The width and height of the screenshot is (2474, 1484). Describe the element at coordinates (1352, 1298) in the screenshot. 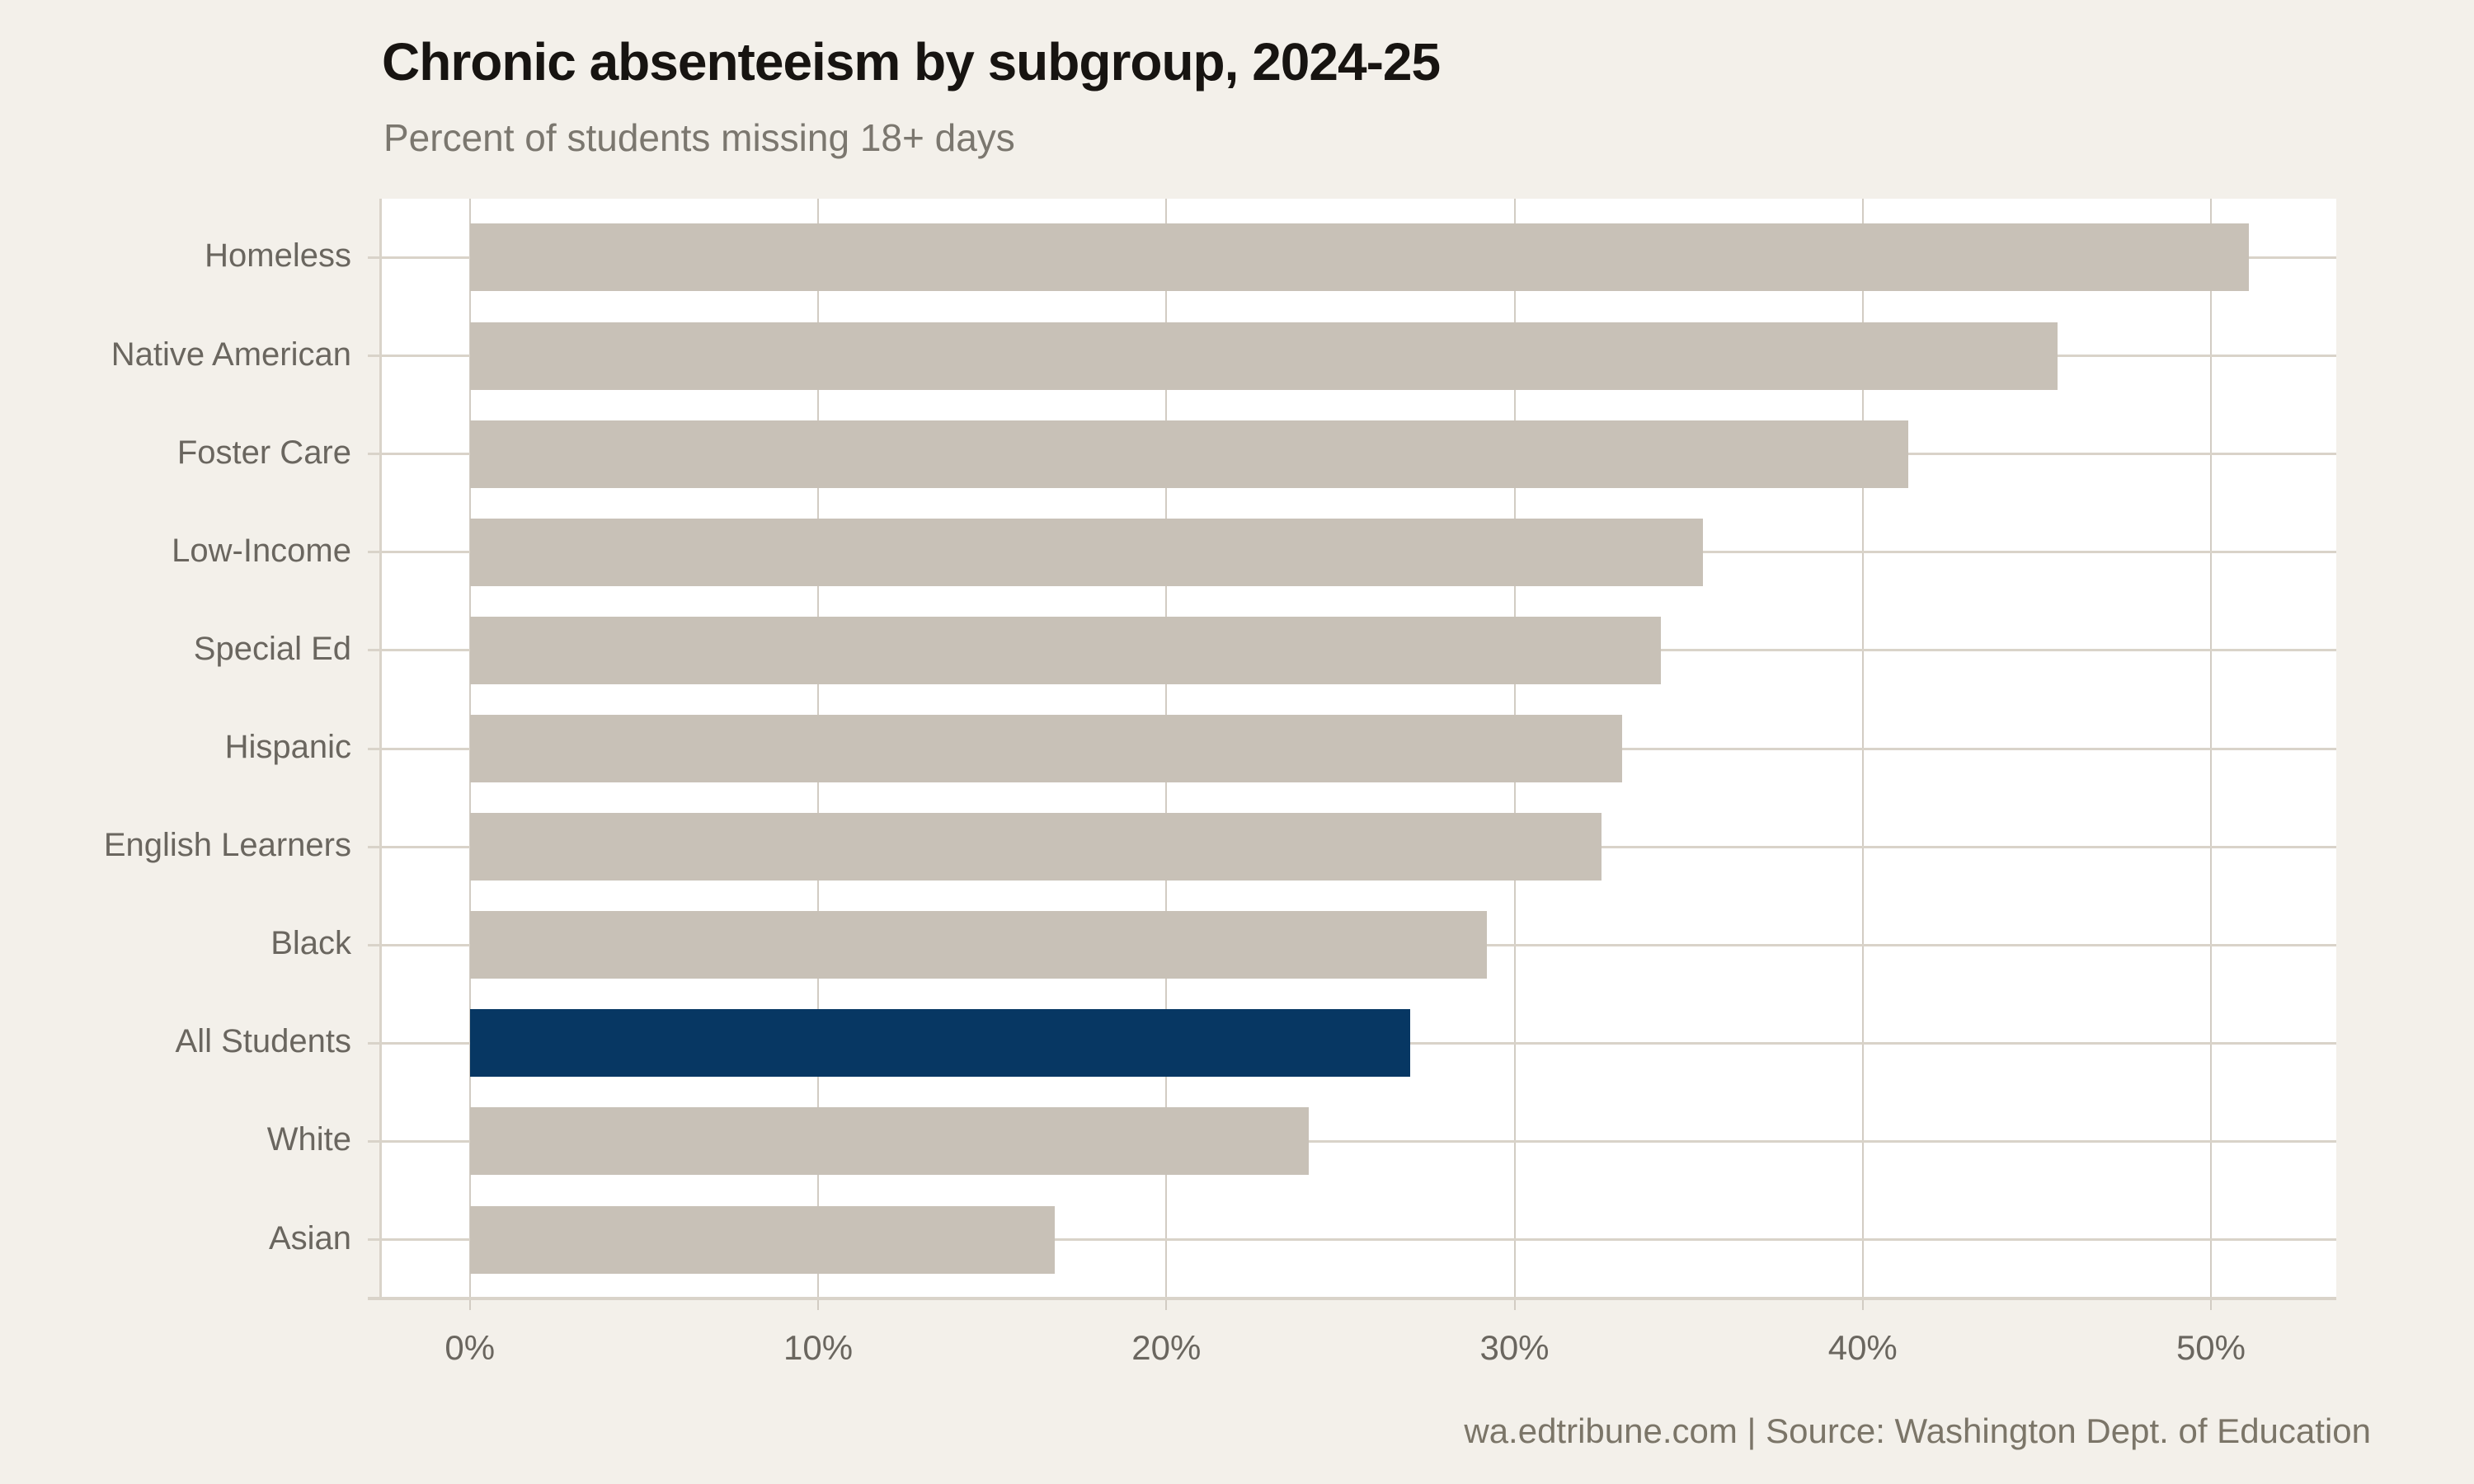

I see `x-axis-line` at that location.